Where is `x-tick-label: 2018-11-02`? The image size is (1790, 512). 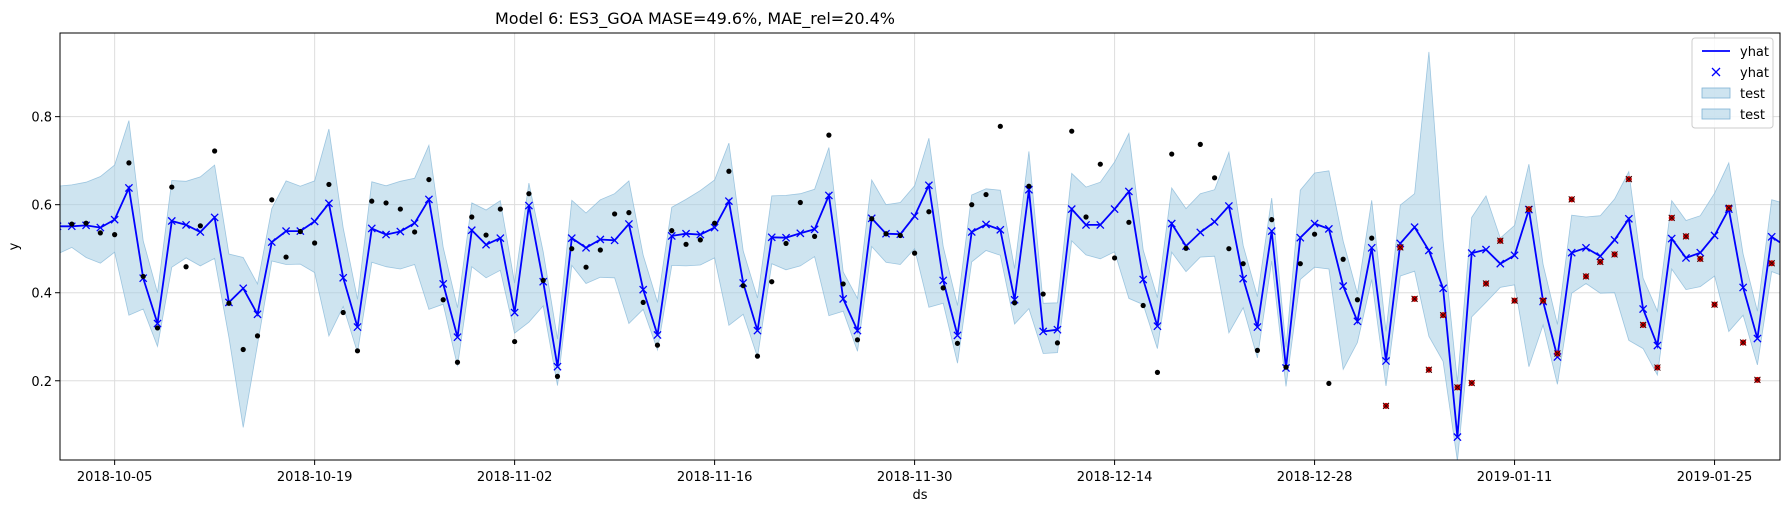 x-tick-label: 2018-11-02 is located at coordinates (515, 477).